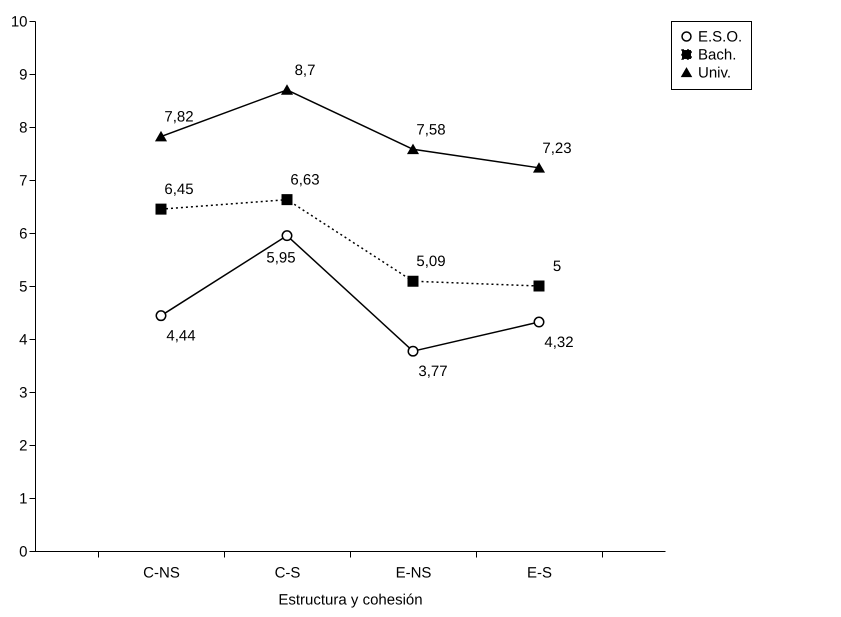 This screenshot has height=617, width=841. What do you see at coordinates (23, 128) in the screenshot?
I see `y-tick-label: 8` at bounding box center [23, 128].